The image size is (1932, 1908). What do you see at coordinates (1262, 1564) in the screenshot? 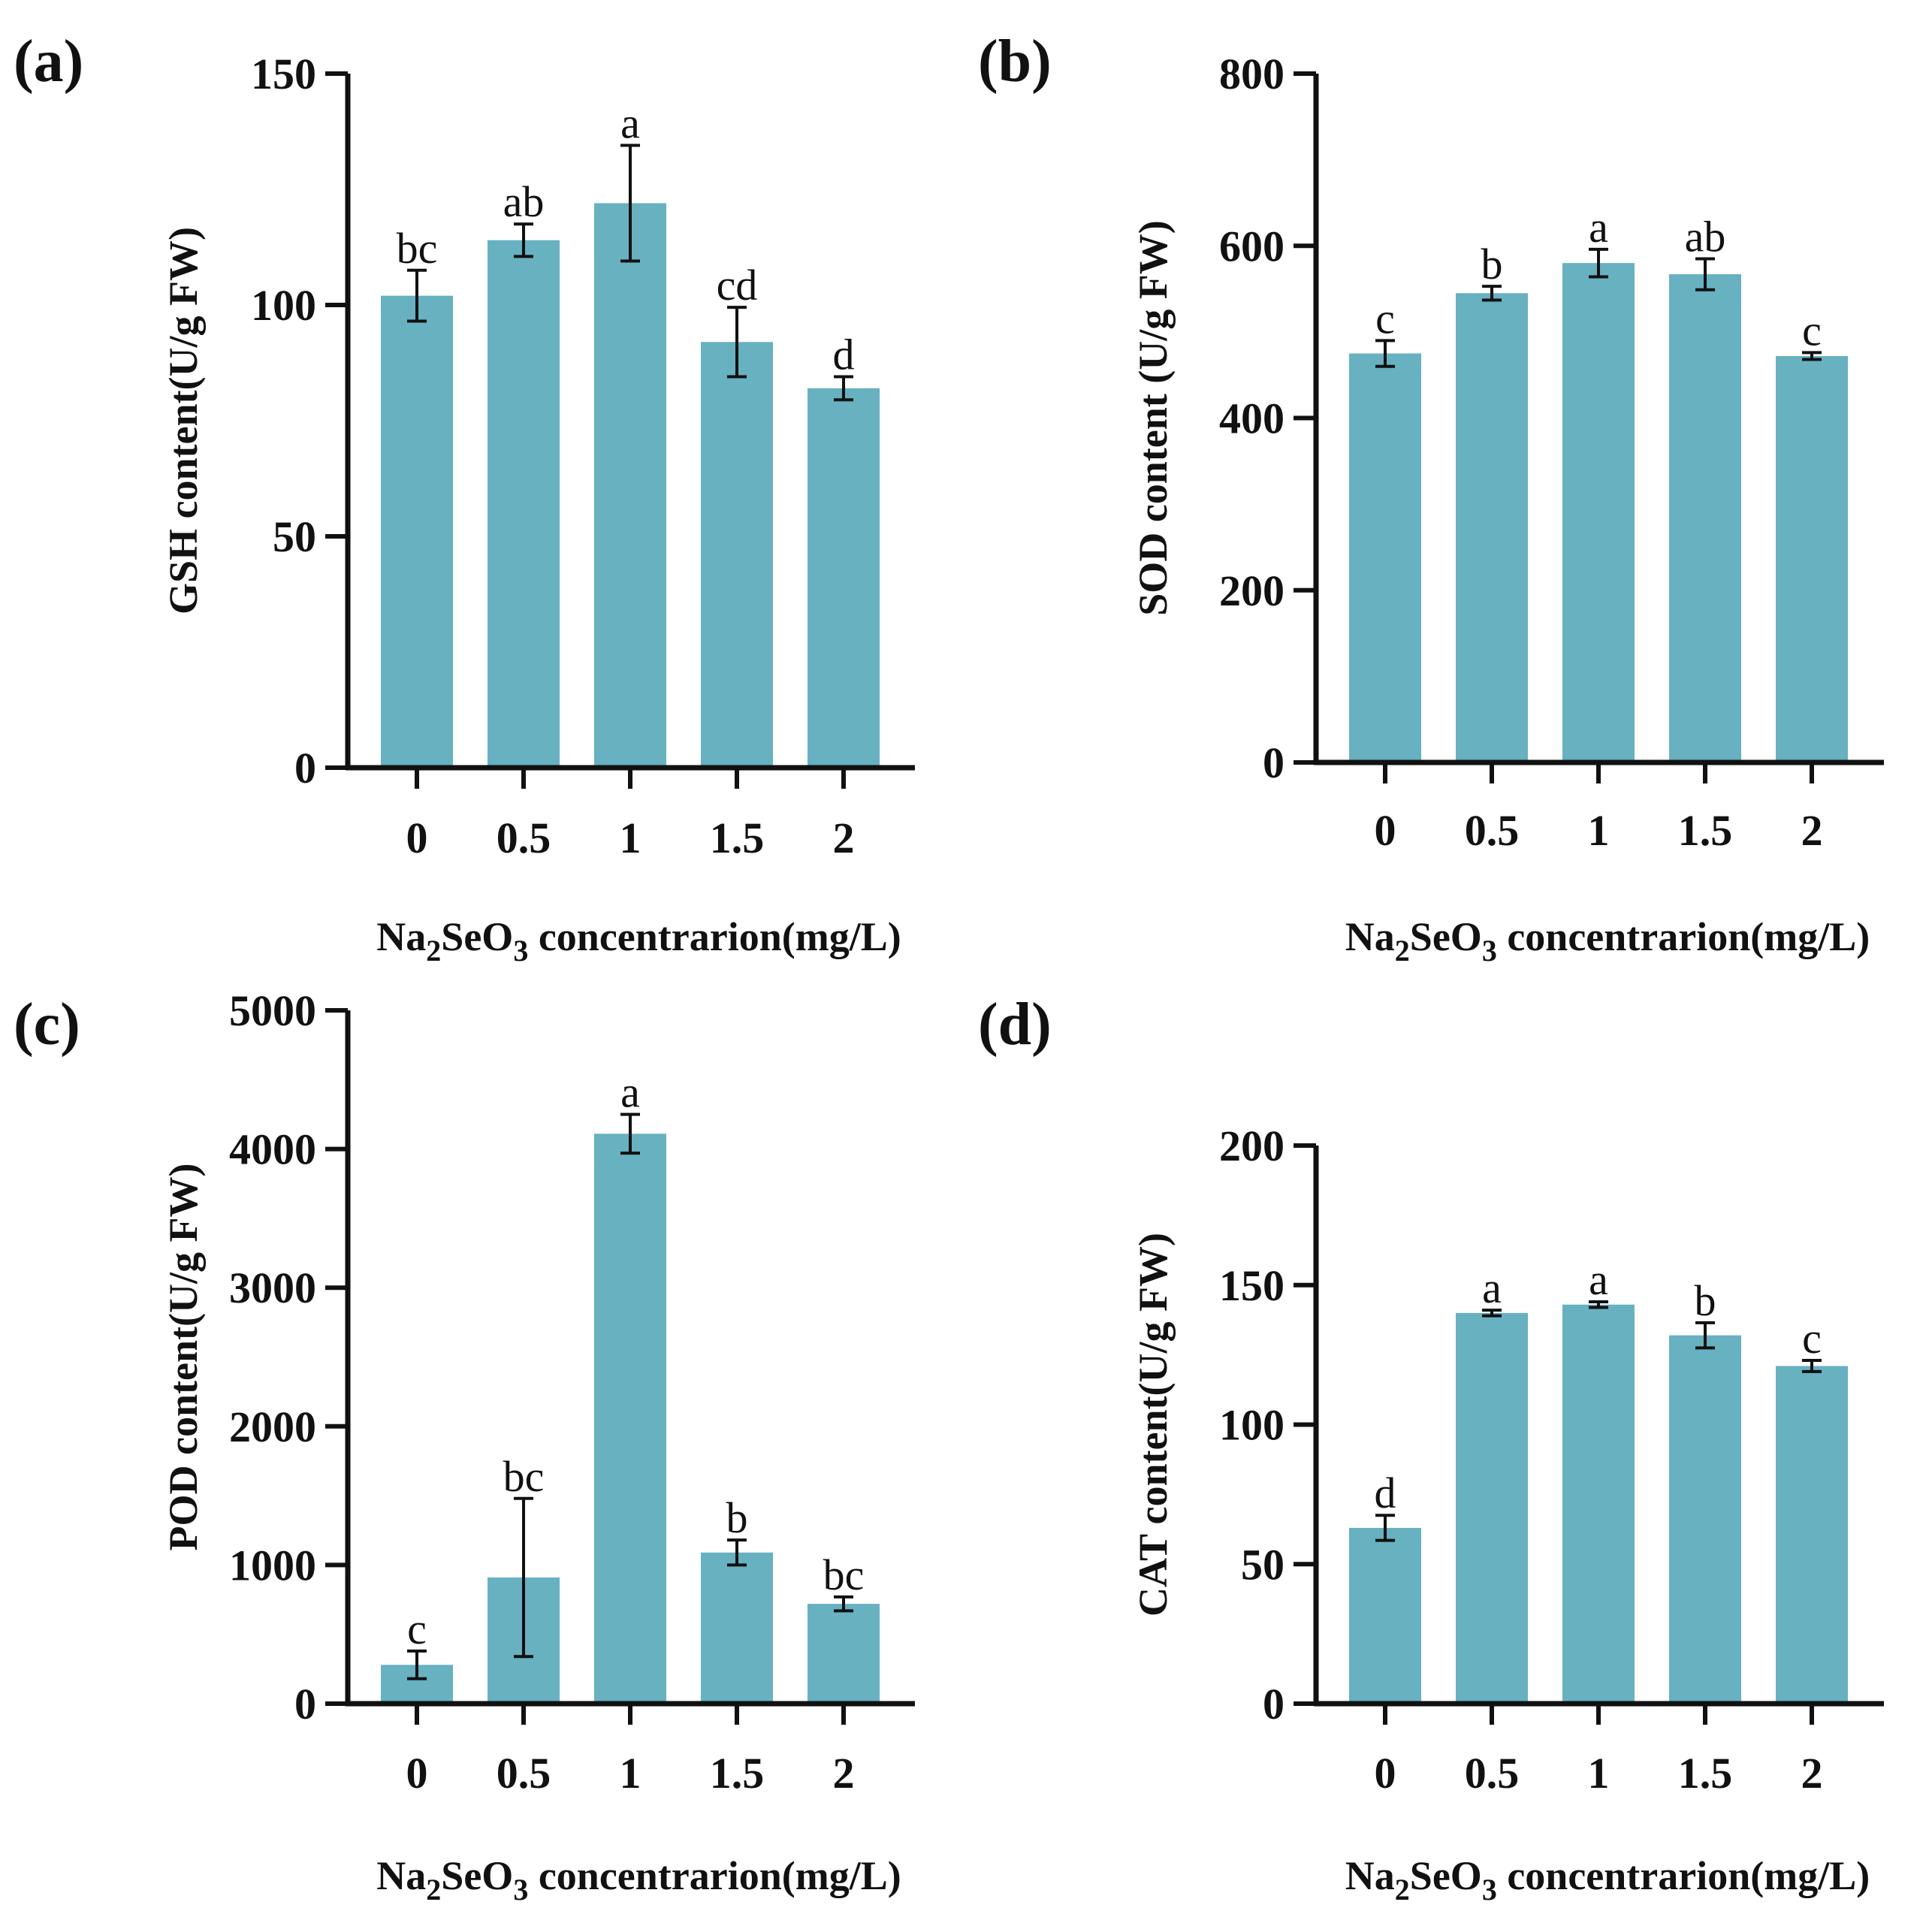
I see `y-tick-label: 50` at bounding box center [1262, 1564].